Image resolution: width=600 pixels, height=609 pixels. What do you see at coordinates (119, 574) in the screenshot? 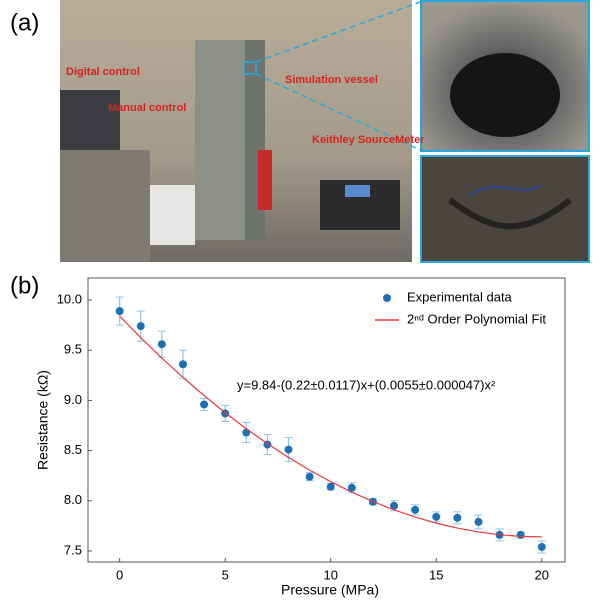
I see `x-tick-label: 0` at bounding box center [119, 574].